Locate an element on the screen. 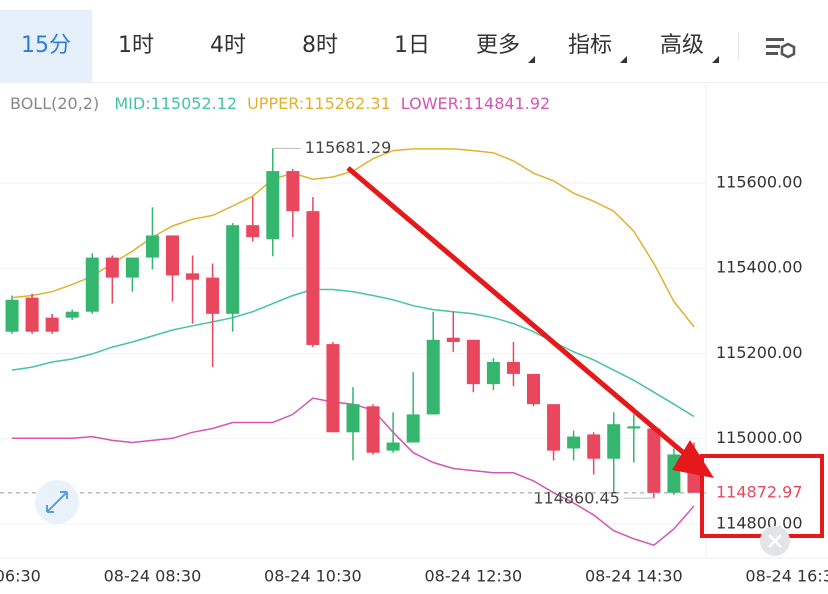 Image resolution: width=828 pixels, height=594 pixels. high-label: 115681.29 is located at coordinates (348, 147).